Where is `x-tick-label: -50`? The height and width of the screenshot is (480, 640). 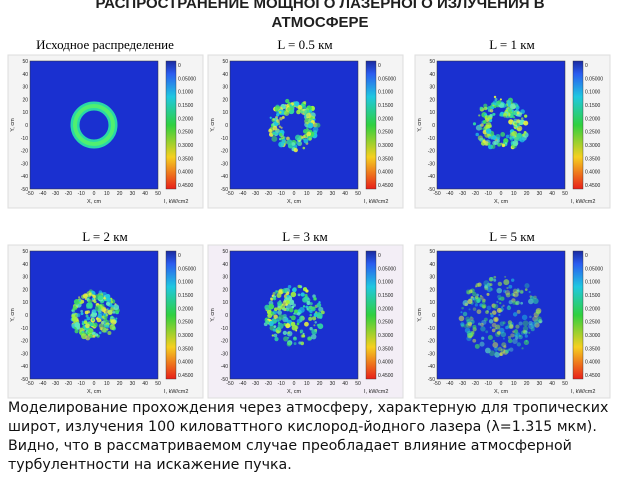 x-tick-label: -50 is located at coordinates (29, 194).